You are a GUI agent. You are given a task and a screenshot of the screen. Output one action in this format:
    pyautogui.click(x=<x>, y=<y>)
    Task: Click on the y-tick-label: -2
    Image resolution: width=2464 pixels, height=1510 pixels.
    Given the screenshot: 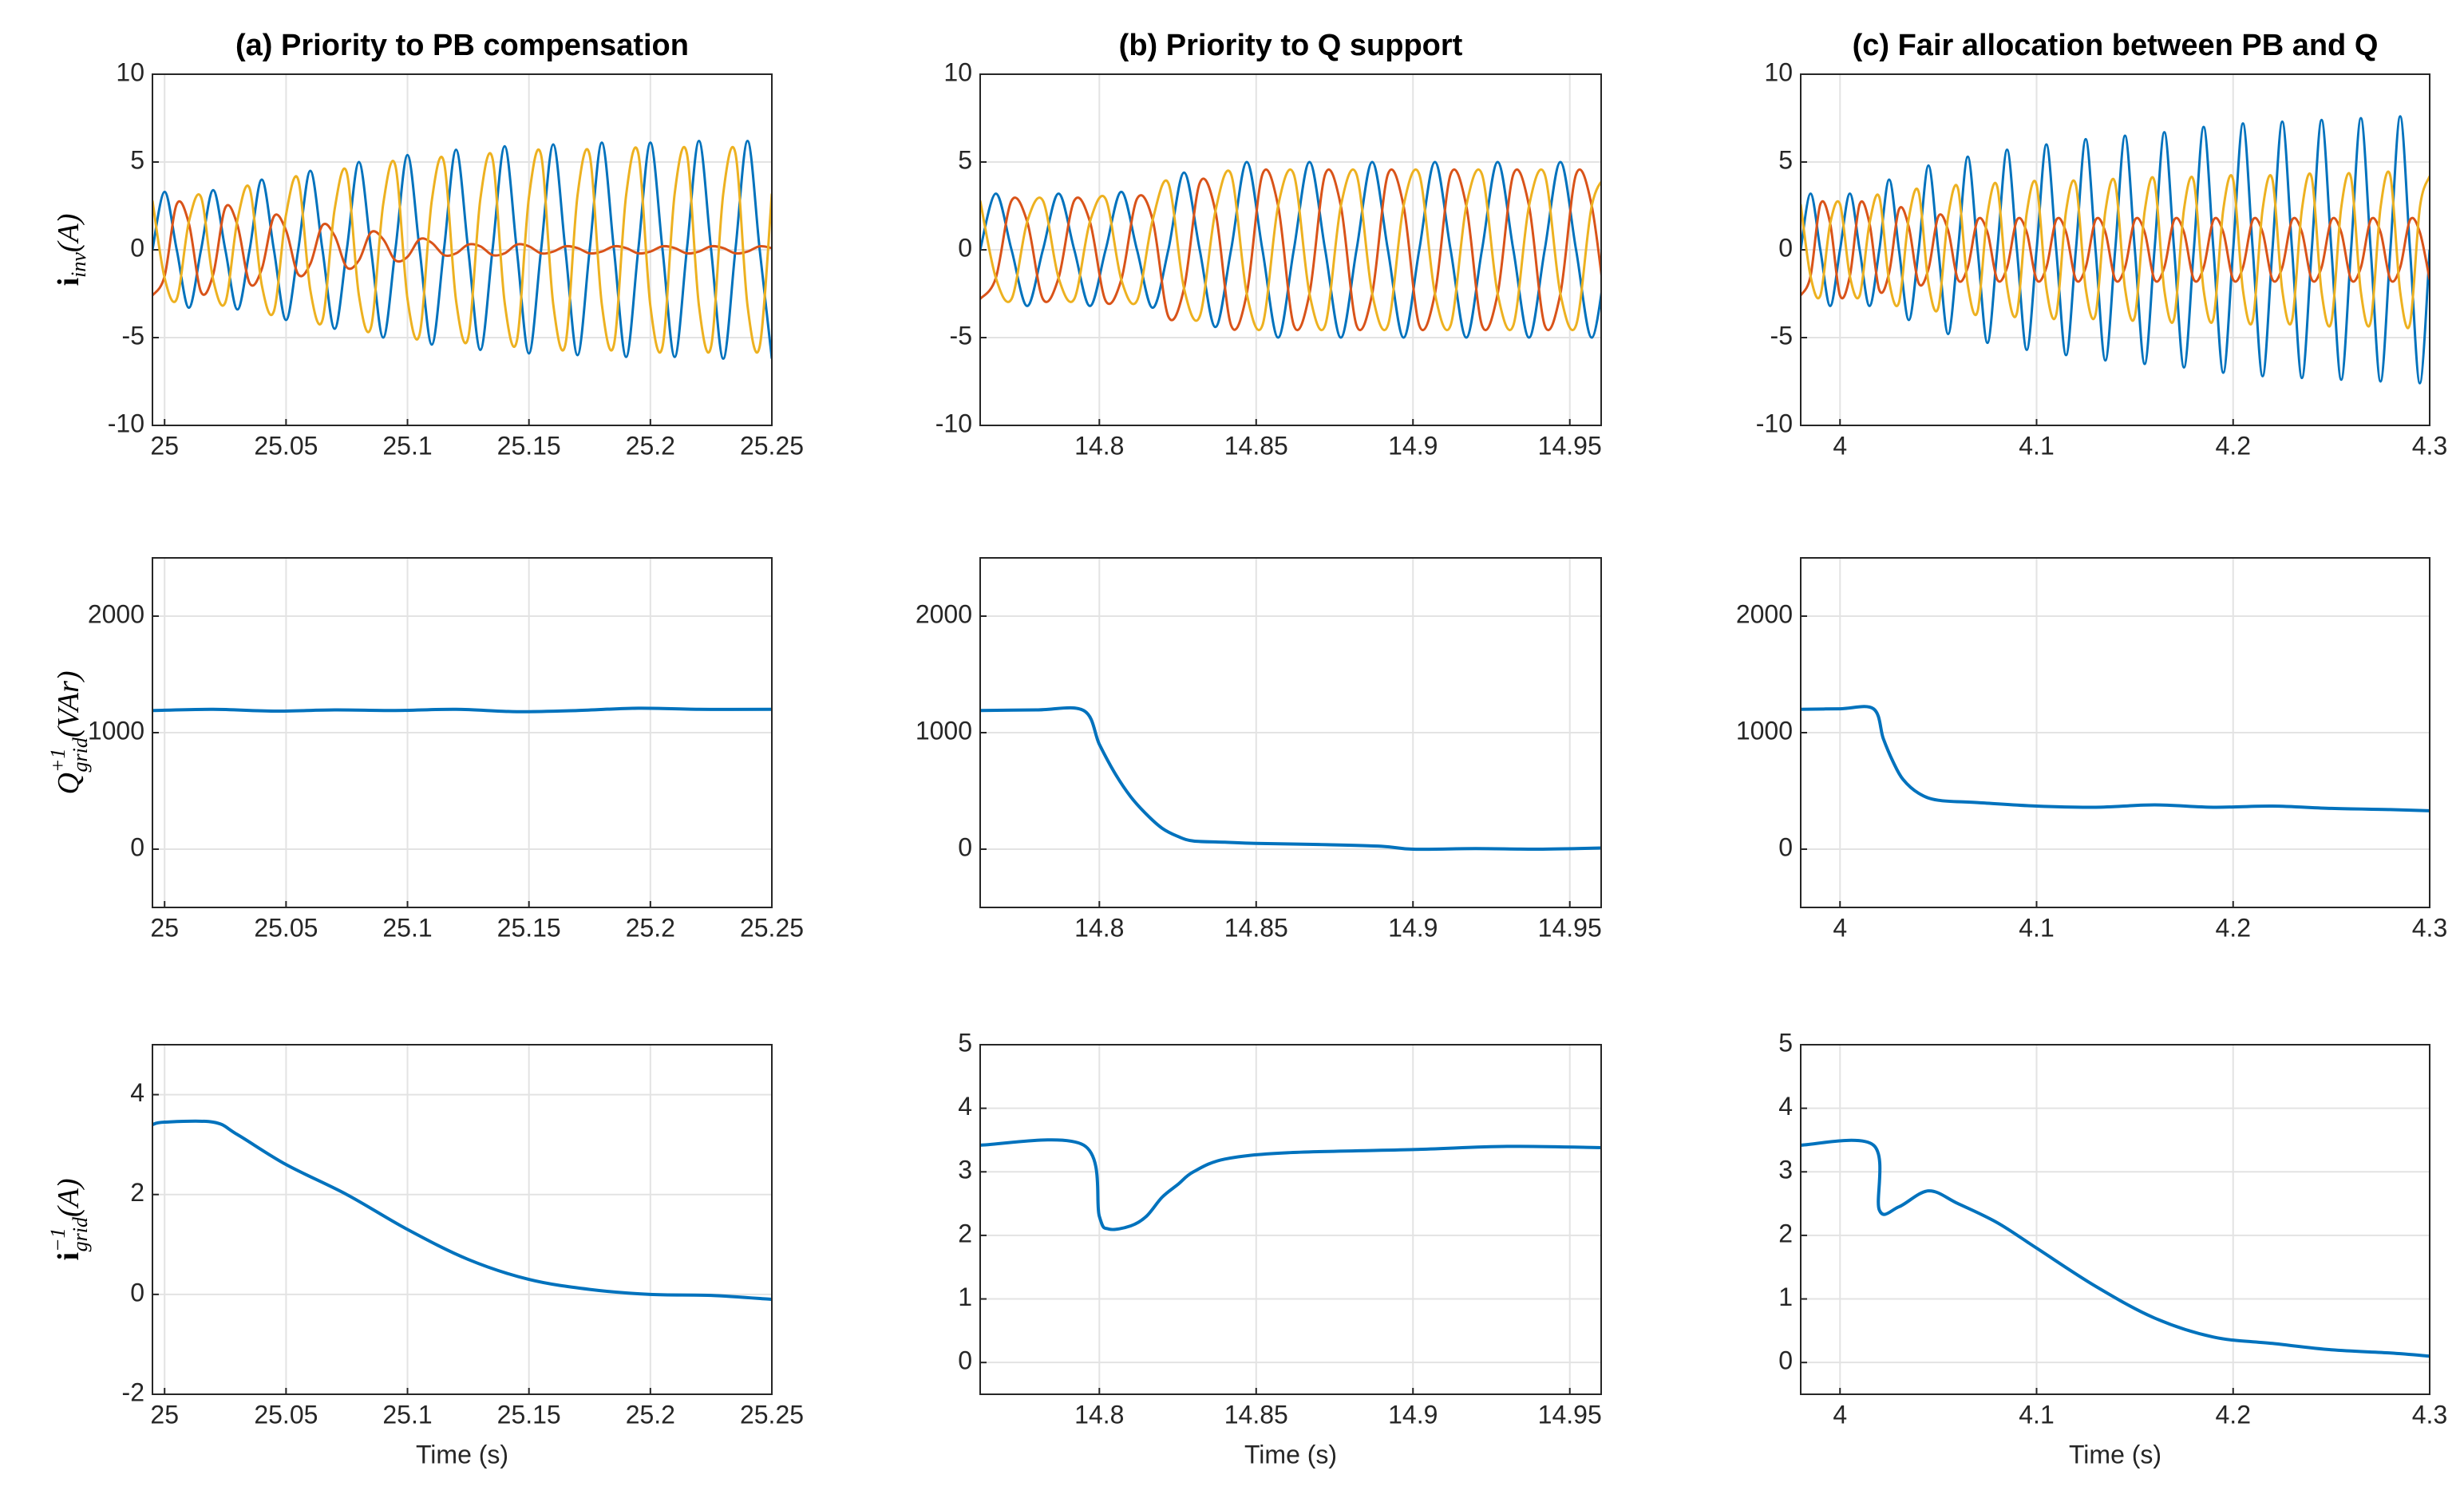 What is the action you would take?
    pyautogui.click(x=133, y=1392)
    